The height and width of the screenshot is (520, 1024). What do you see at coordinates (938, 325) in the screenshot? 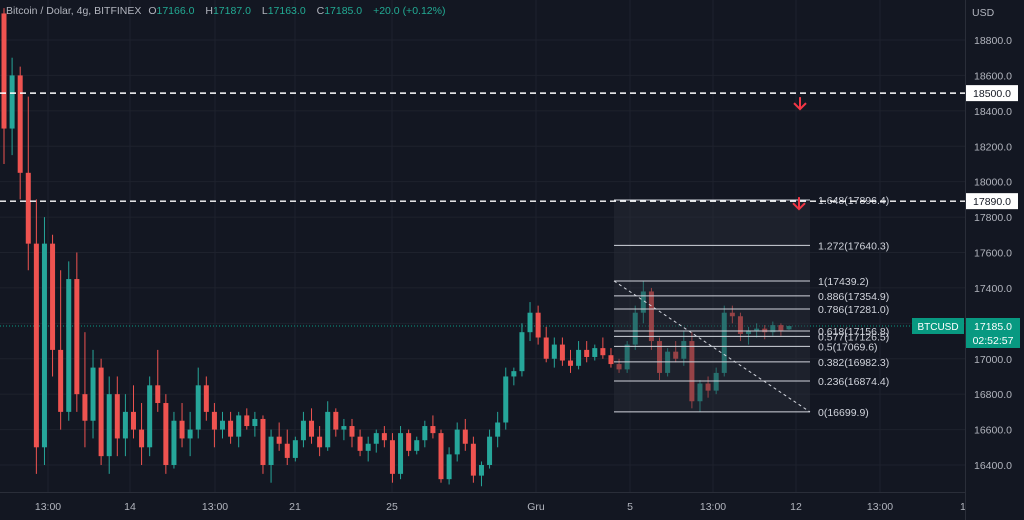
I see `symbol-price-tag` at bounding box center [938, 325].